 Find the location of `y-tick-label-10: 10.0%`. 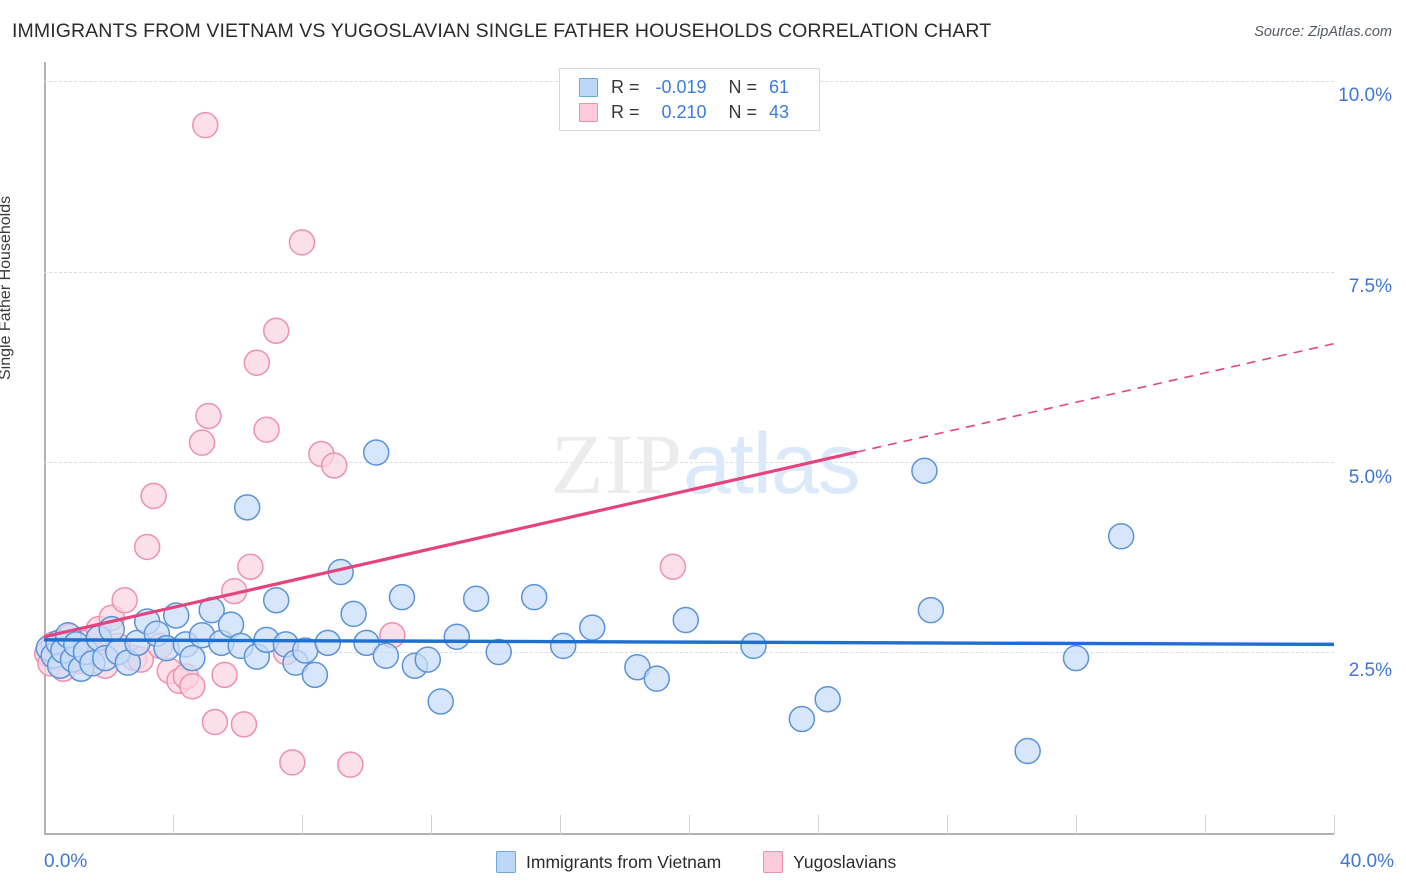

y-tick-label-10: 10.0% is located at coordinates (1365, 95).